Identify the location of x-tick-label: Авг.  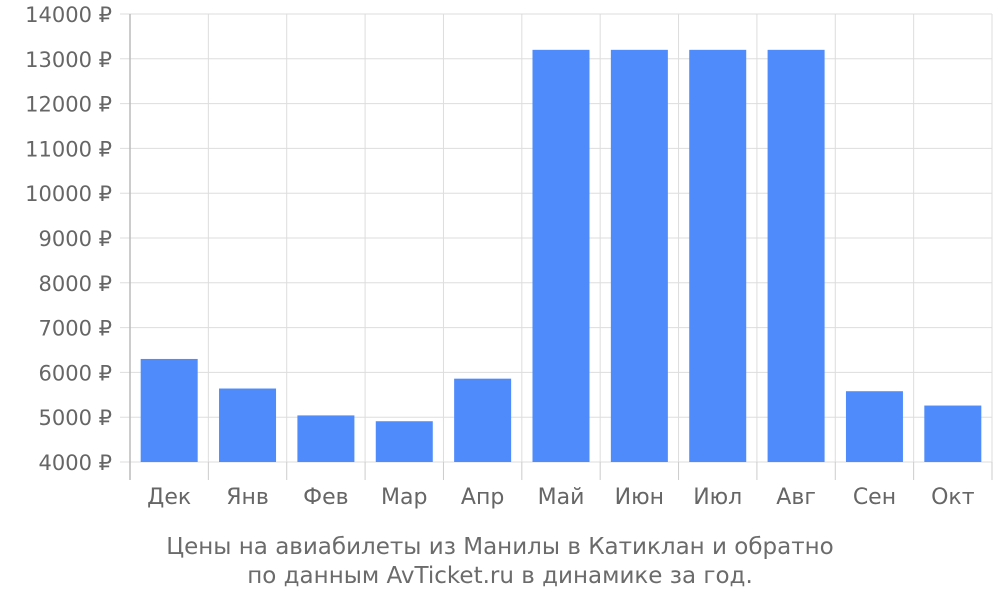
(796, 497).